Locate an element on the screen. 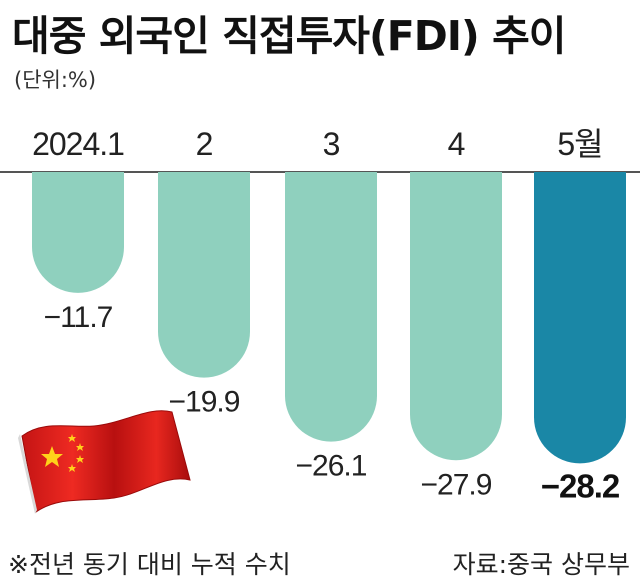  data-label: −28.2 is located at coordinates (580, 485).